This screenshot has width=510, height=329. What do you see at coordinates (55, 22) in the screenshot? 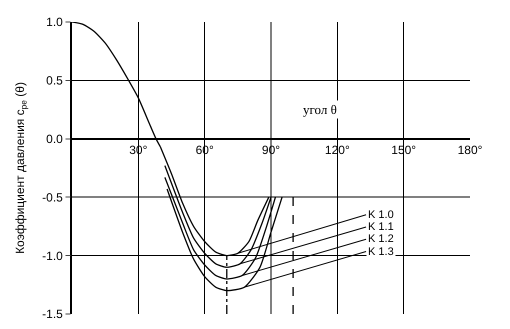
I see `y-tick-label: 1.0` at bounding box center [55, 22].